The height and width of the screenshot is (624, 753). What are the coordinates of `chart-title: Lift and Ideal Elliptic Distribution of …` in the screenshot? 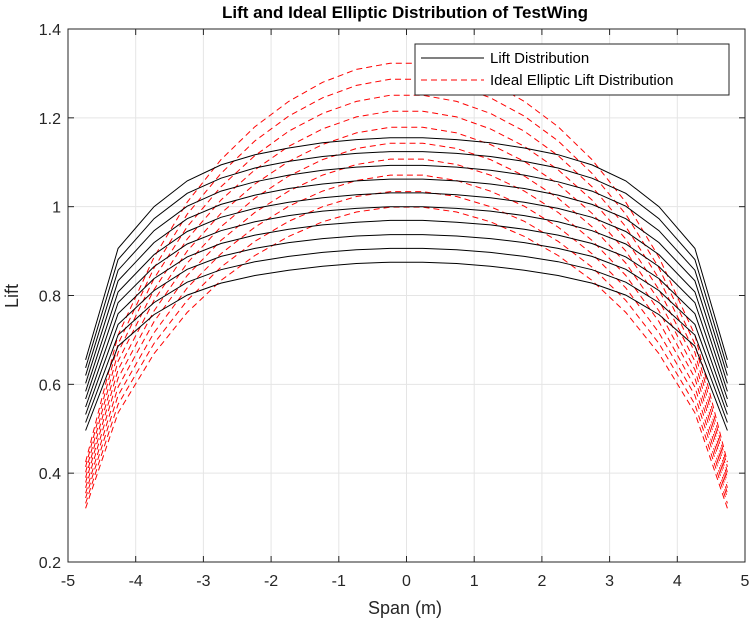 It's located at (405, 12).